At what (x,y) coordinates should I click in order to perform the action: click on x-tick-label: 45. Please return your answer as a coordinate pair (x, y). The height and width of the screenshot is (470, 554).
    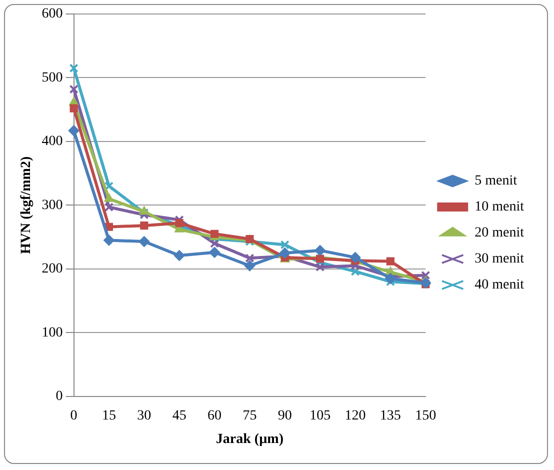
    Looking at the image, I should click on (179, 416).